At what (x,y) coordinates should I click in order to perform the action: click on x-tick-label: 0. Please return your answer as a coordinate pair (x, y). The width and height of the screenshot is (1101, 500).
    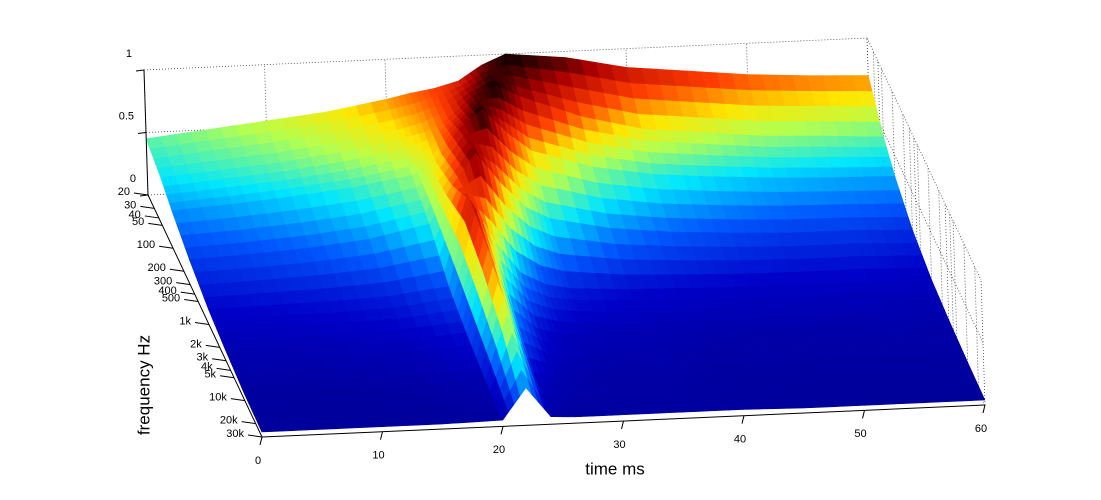
    Looking at the image, I should click on (258, 461).